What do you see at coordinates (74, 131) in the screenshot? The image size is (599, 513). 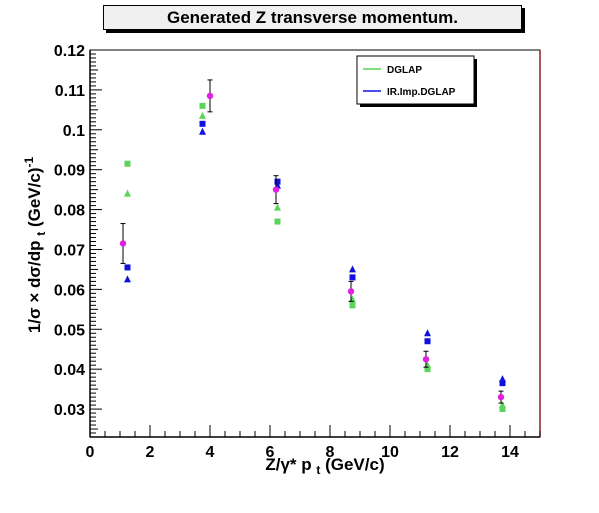 I see `y-tick-label: 0.1` at bounding box center [74, 131].